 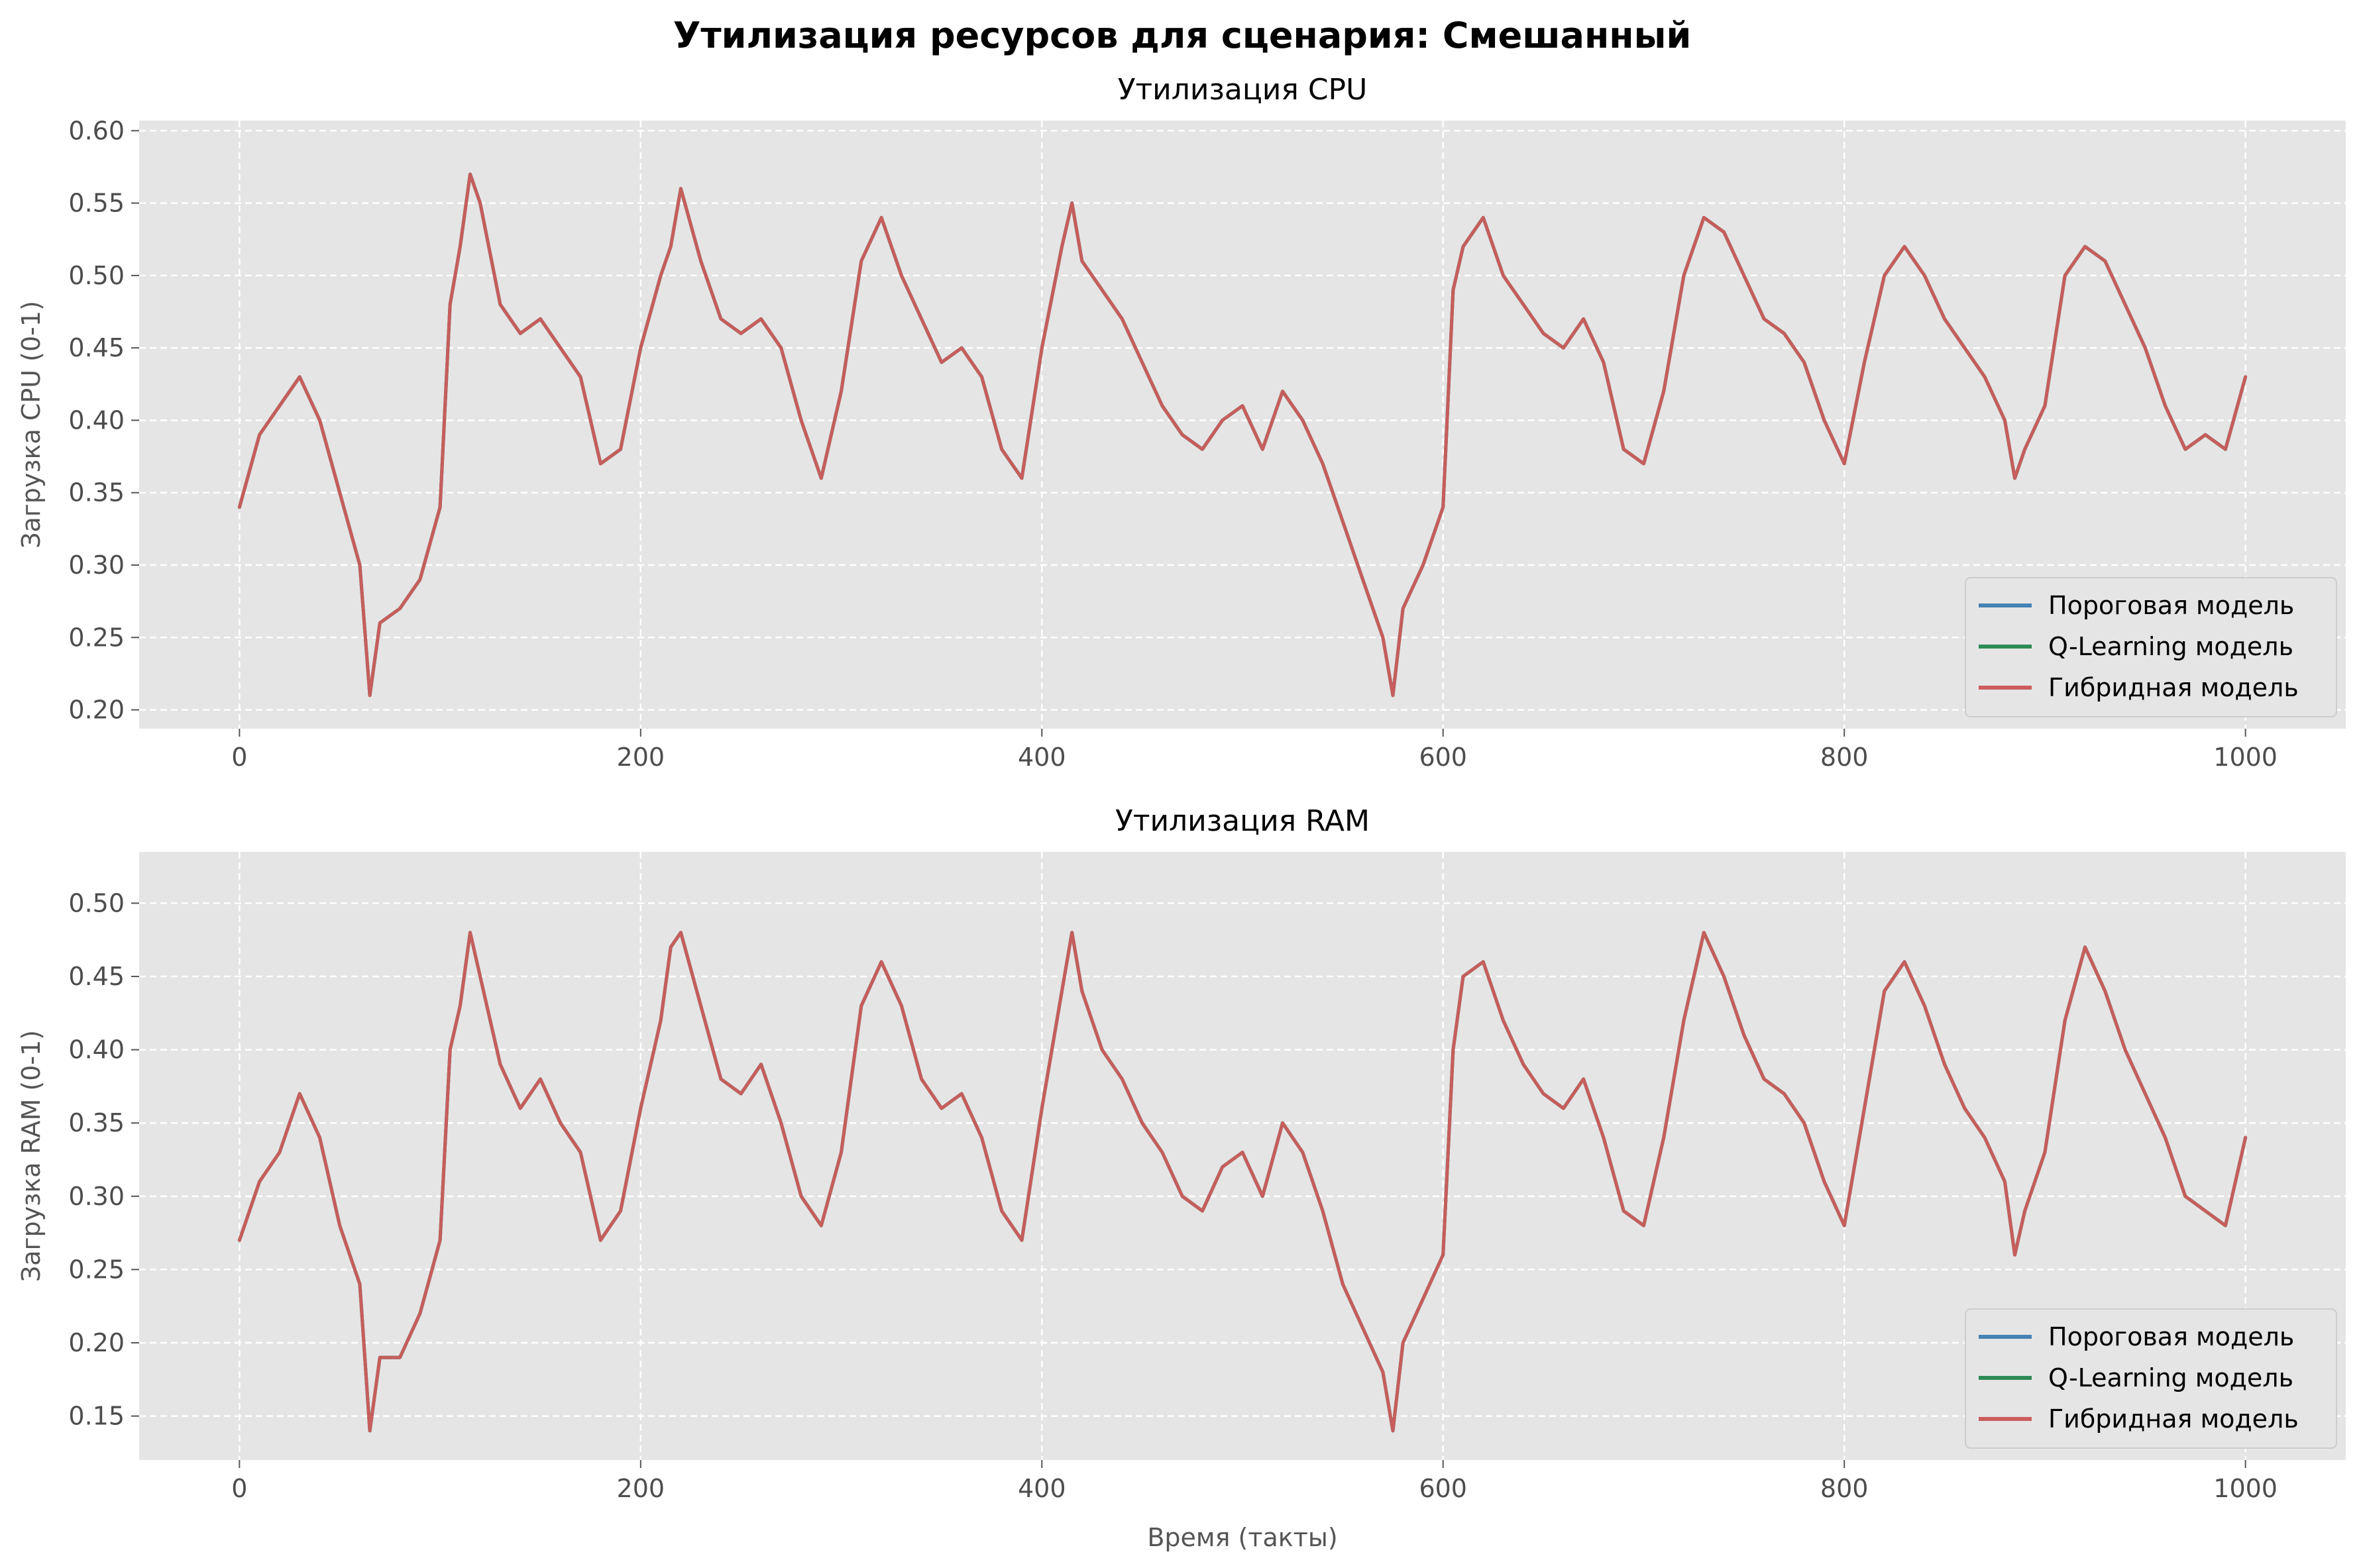 I want to click on ram-y-tick-label: 0.25, so click(x=96, y=1269).